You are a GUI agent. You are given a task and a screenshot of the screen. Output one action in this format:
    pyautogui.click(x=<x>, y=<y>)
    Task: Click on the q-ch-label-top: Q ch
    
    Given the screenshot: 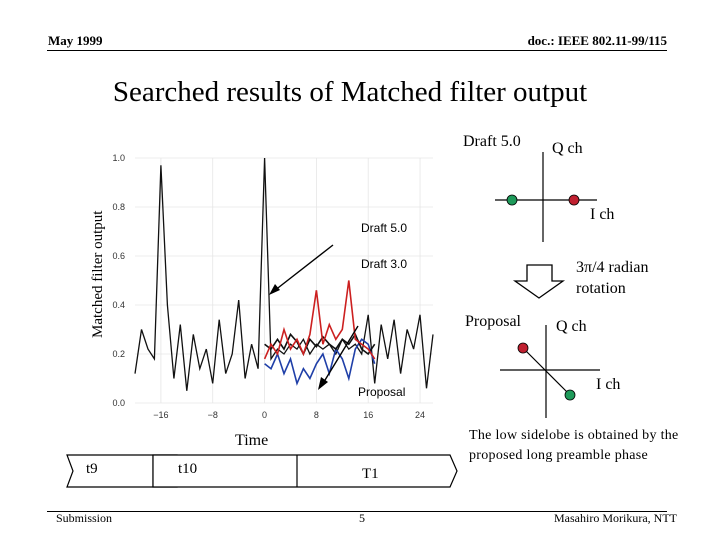 What is the action you would take?
    pyautogui.click(x=567, y=148)
    